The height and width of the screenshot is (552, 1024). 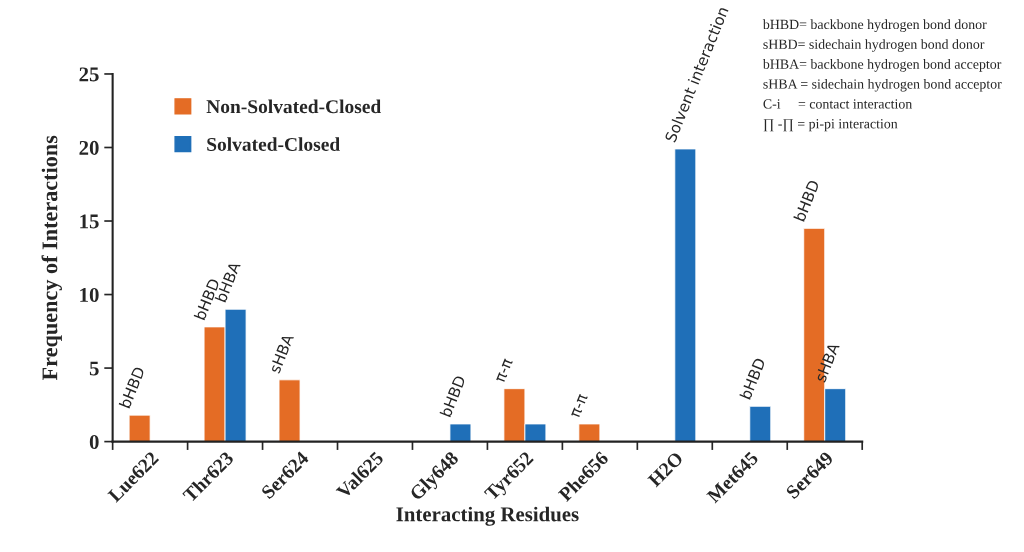 I want to click on annotation: ∏ -∏ = pi-pi interaction, so click(x=830, y=125).